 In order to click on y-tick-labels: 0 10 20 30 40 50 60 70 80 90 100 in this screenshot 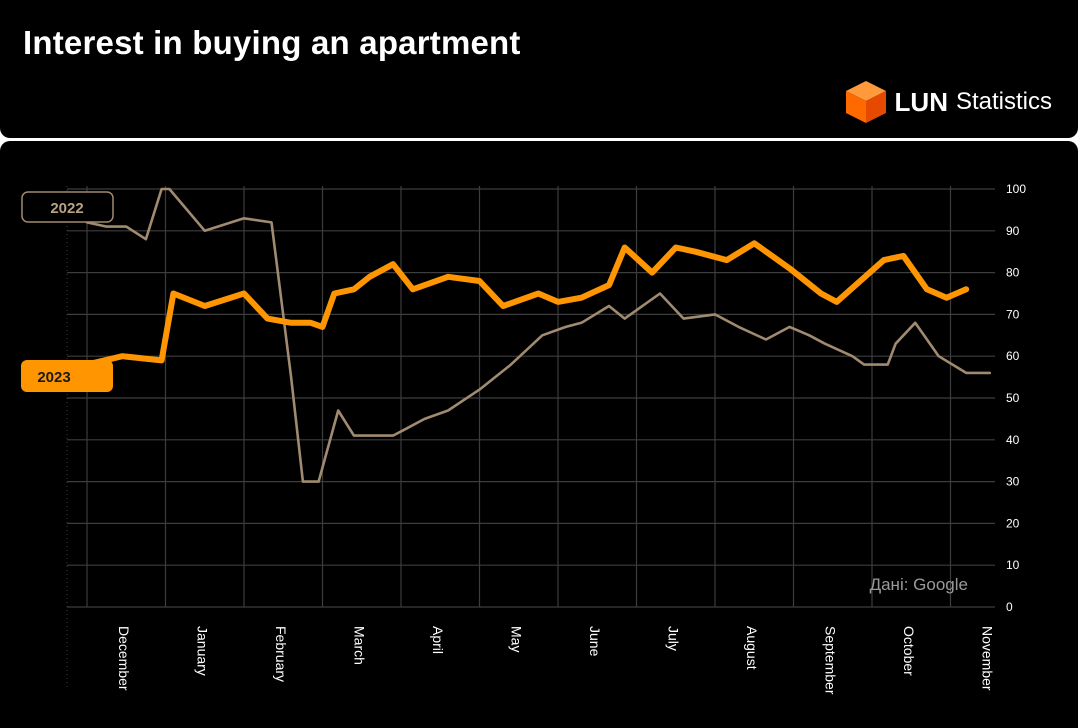, I will do `click(1016, 398)`.